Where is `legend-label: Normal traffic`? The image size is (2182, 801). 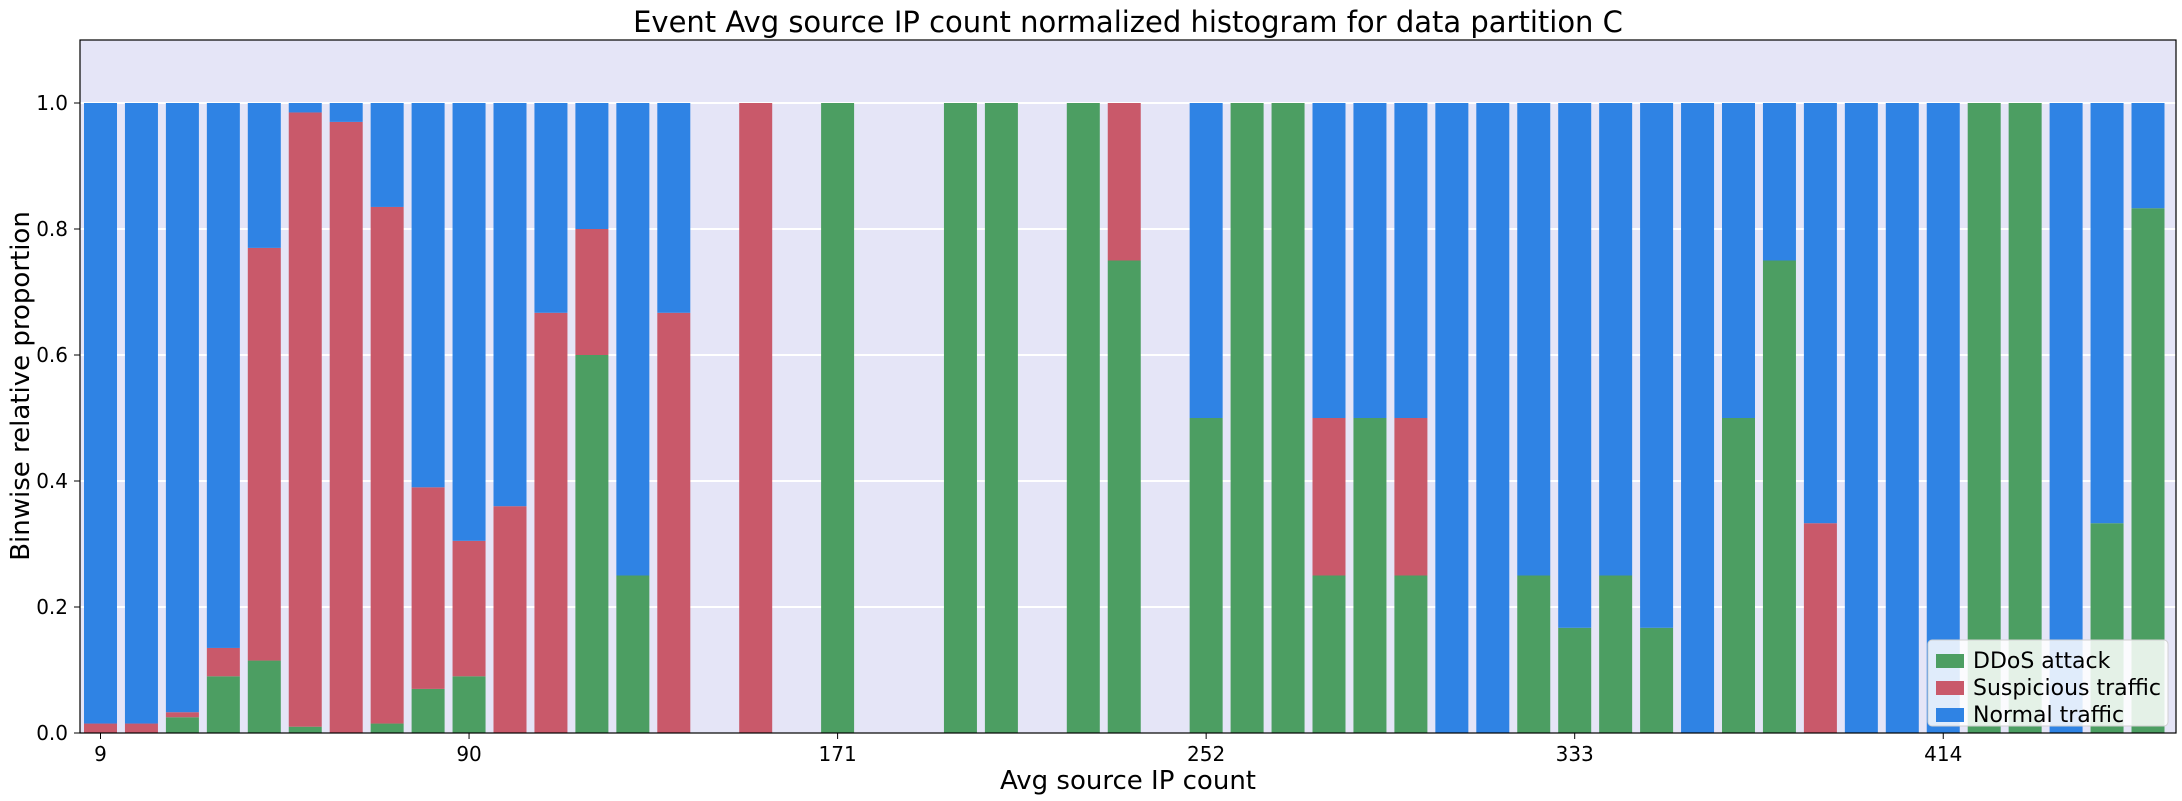
legend-label: Normal traffic is located at coordinates (2048, 715).